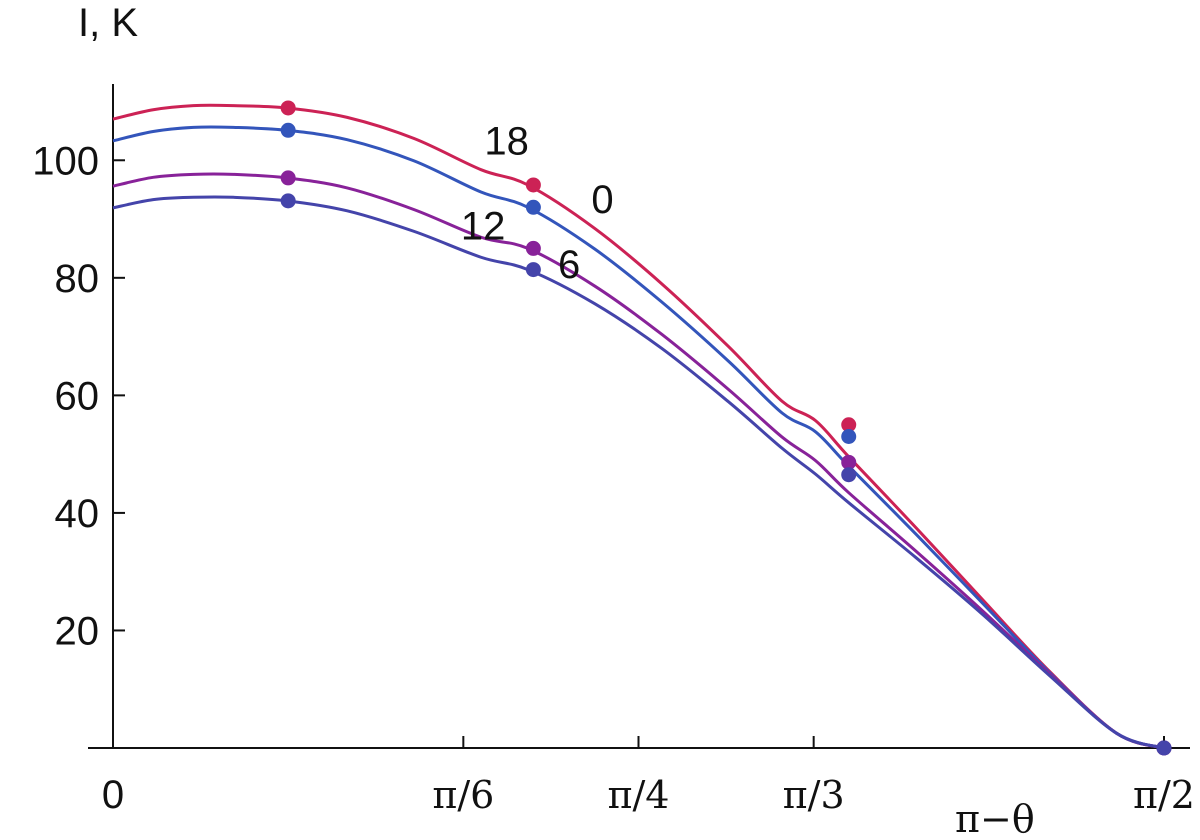 The height and width of the screenshot is (840, 1200). Describe the element at coordinates (639, 795) in the screenshot. I see `x-tick-label: π/4` at that location.